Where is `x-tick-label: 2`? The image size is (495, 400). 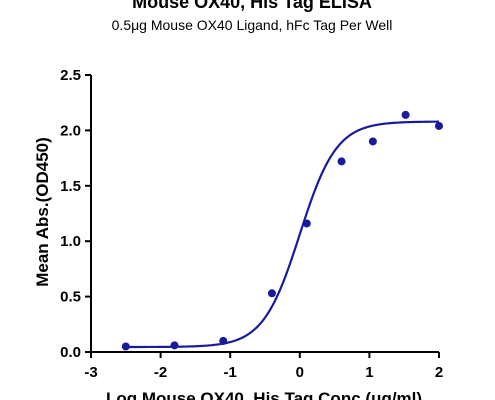 x-tick-label: 2 is located at coordinates (439, 372).